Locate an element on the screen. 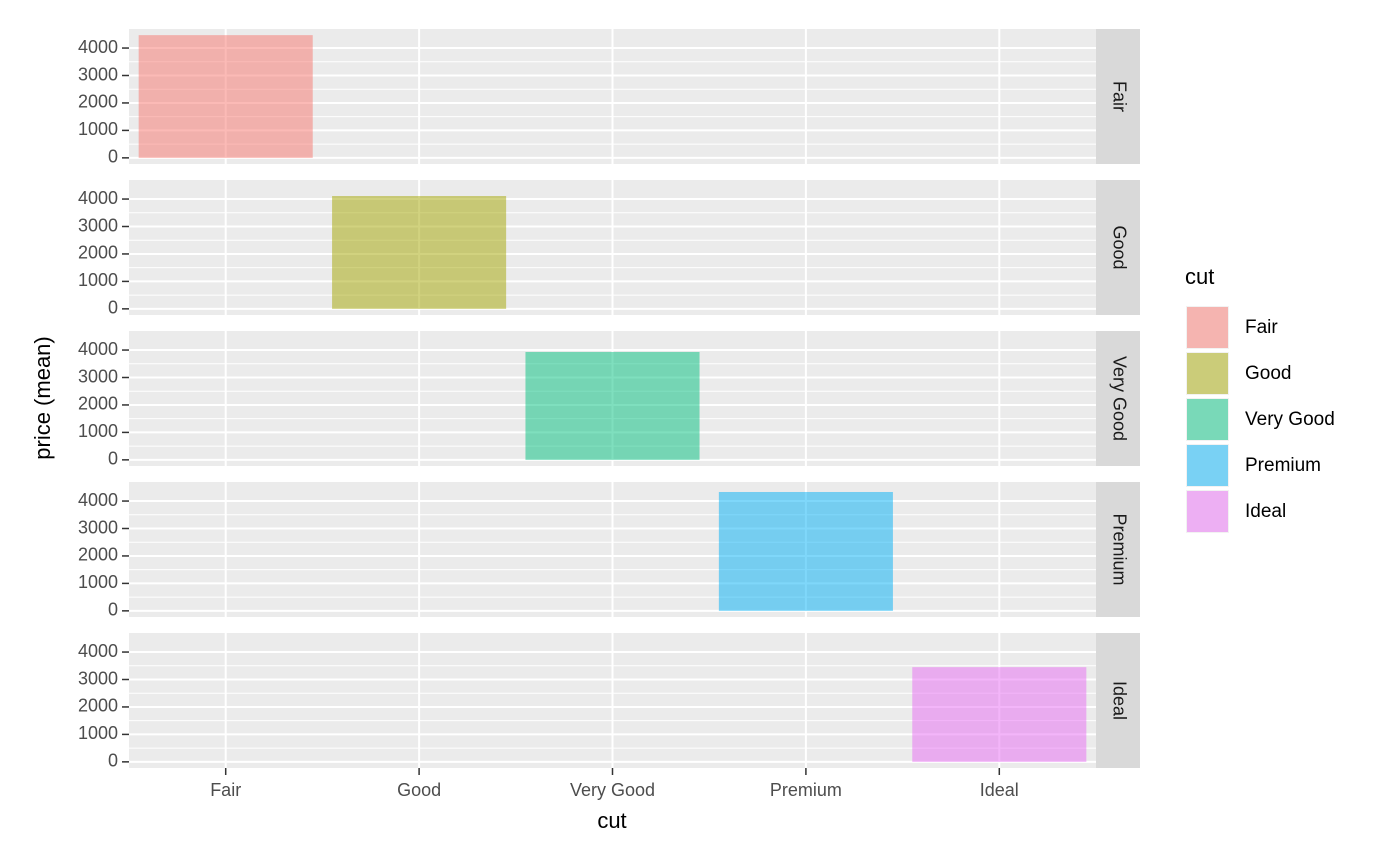 The width and height of the screenshot is (1400, 866). facet-label: Good is located at coordinates (1119, 247).